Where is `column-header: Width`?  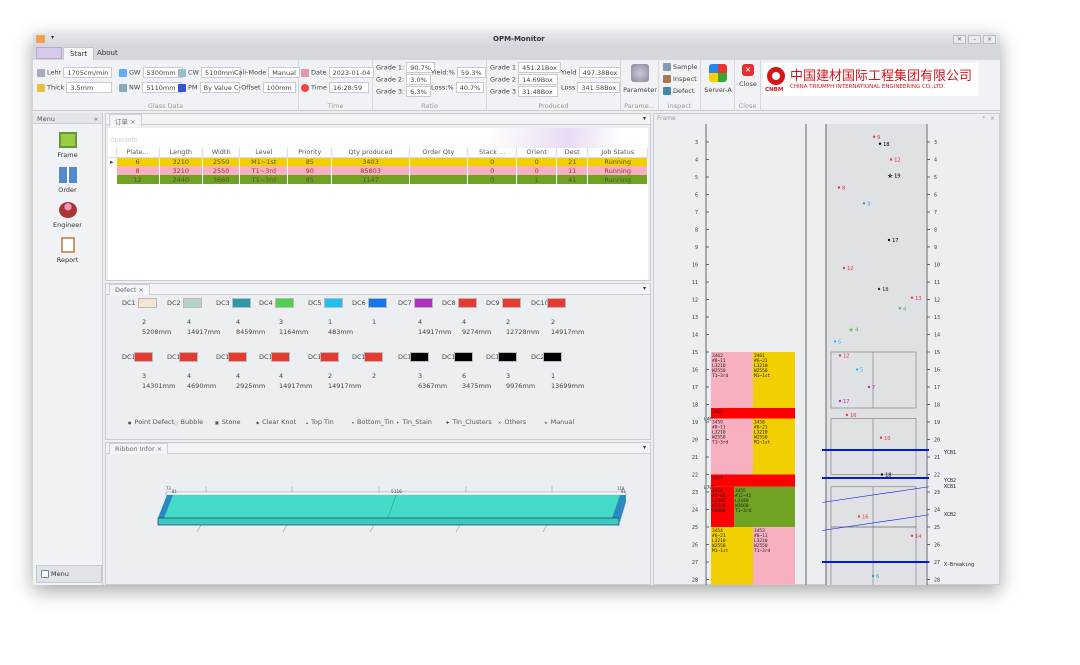
column-header: Width is located at coordinates (221, 153).